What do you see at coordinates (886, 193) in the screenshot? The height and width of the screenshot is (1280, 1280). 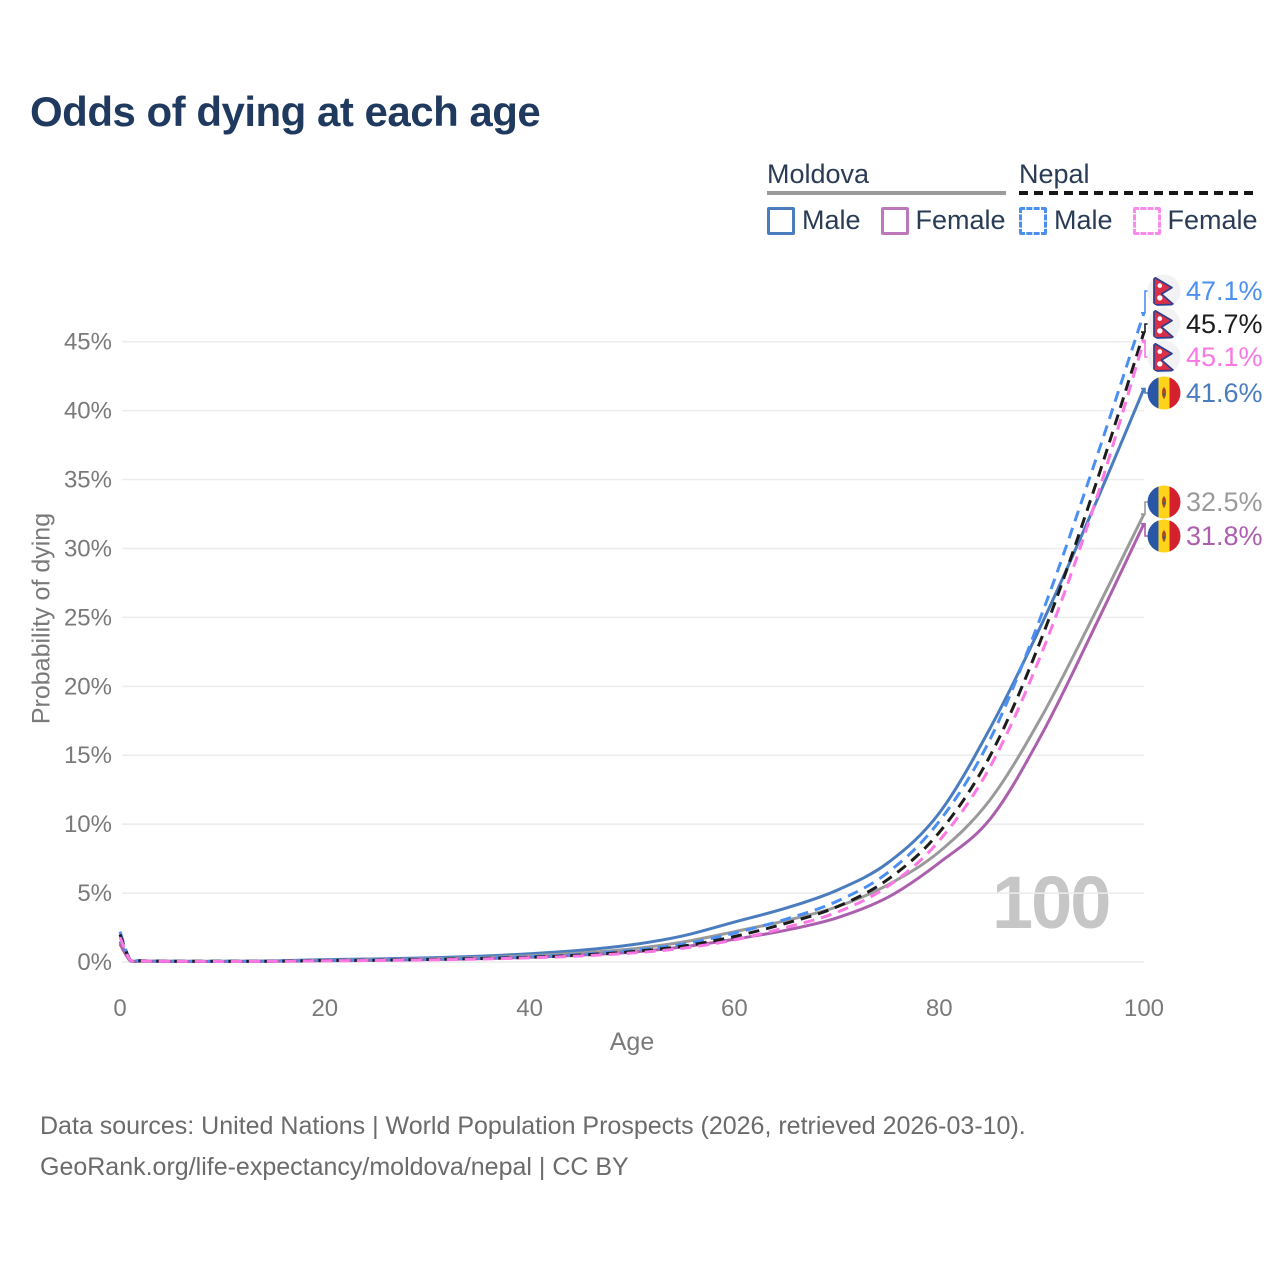 I see `moldova-line-style-sample` at bounding box center [886, 193].